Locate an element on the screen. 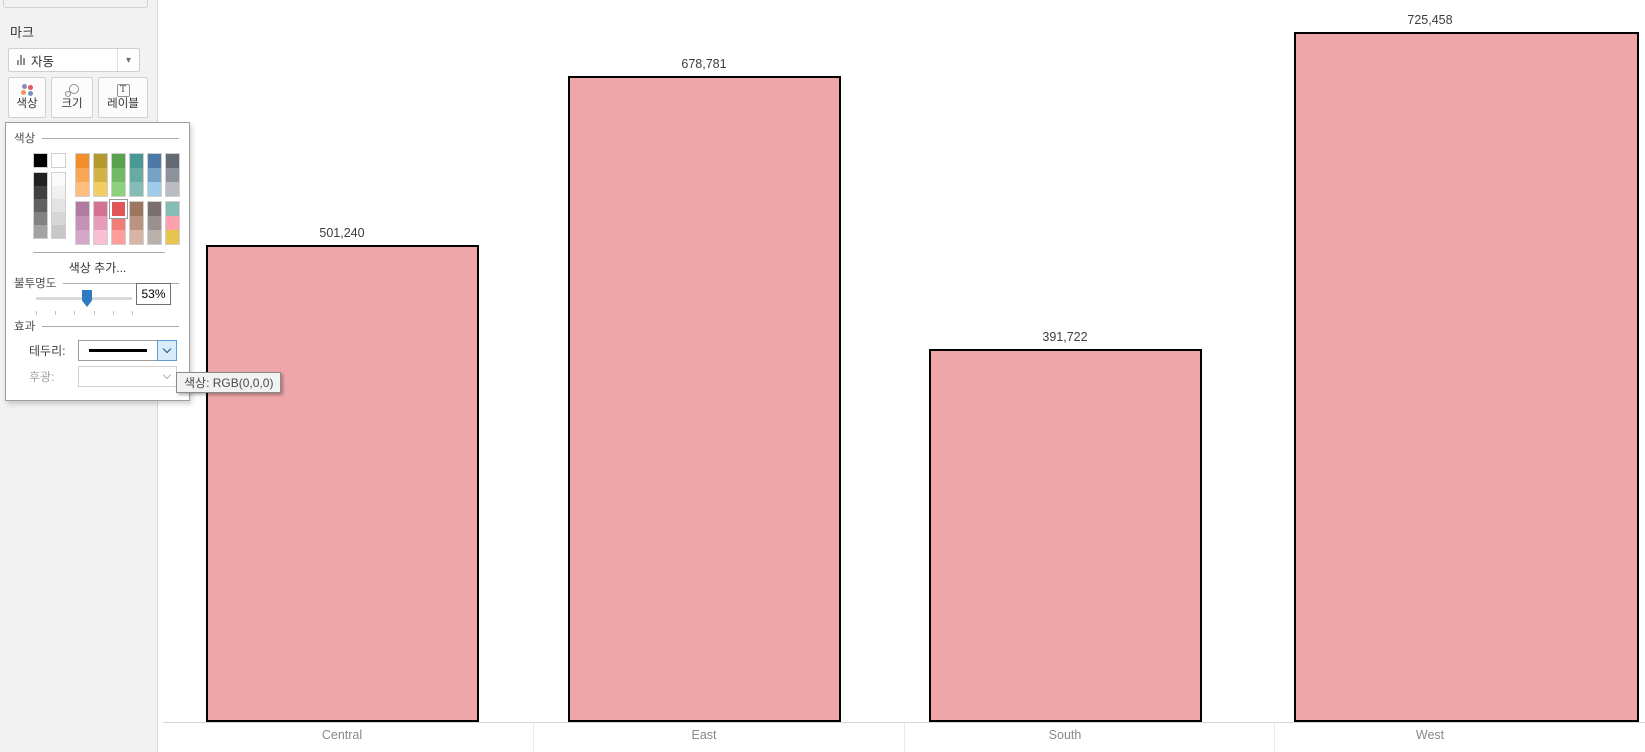 Image resolution: width=1645 pixels, height=752 pixels. axis-category-label: South is located at coordinates (1065, 735).